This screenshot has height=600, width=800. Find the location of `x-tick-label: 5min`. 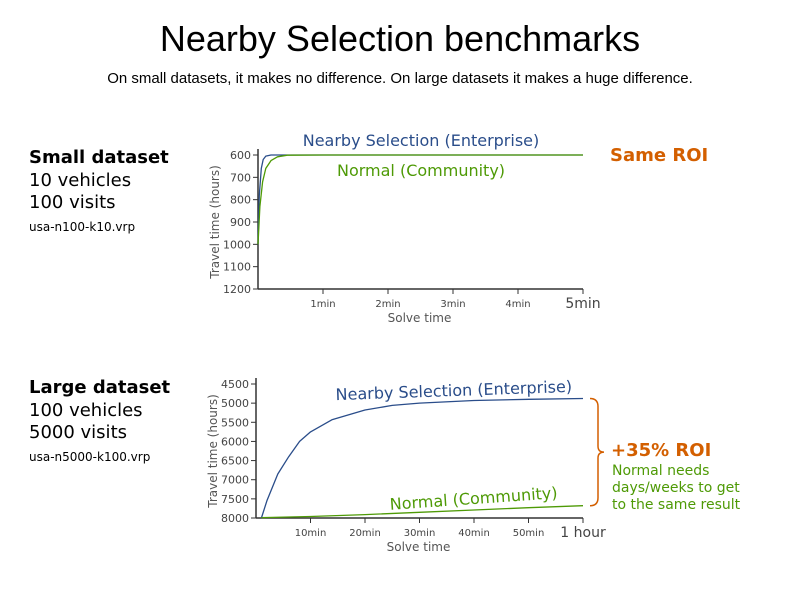

x-tick-label: 5min is located at coordinates (582, 304).